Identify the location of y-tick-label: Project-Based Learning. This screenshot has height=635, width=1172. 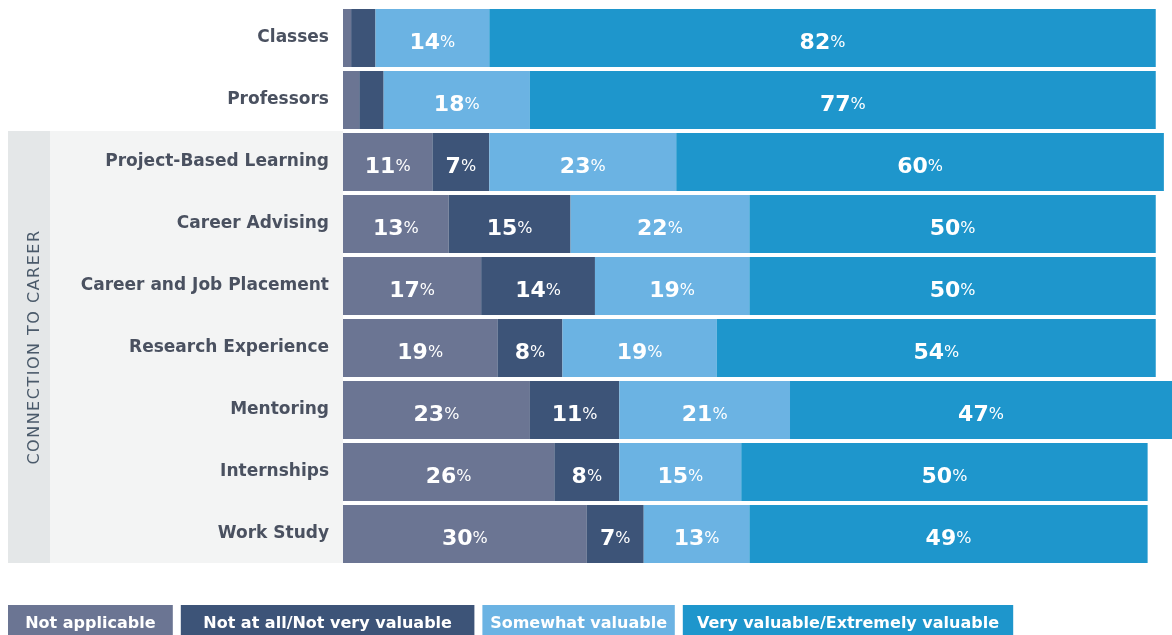
(217, 160).